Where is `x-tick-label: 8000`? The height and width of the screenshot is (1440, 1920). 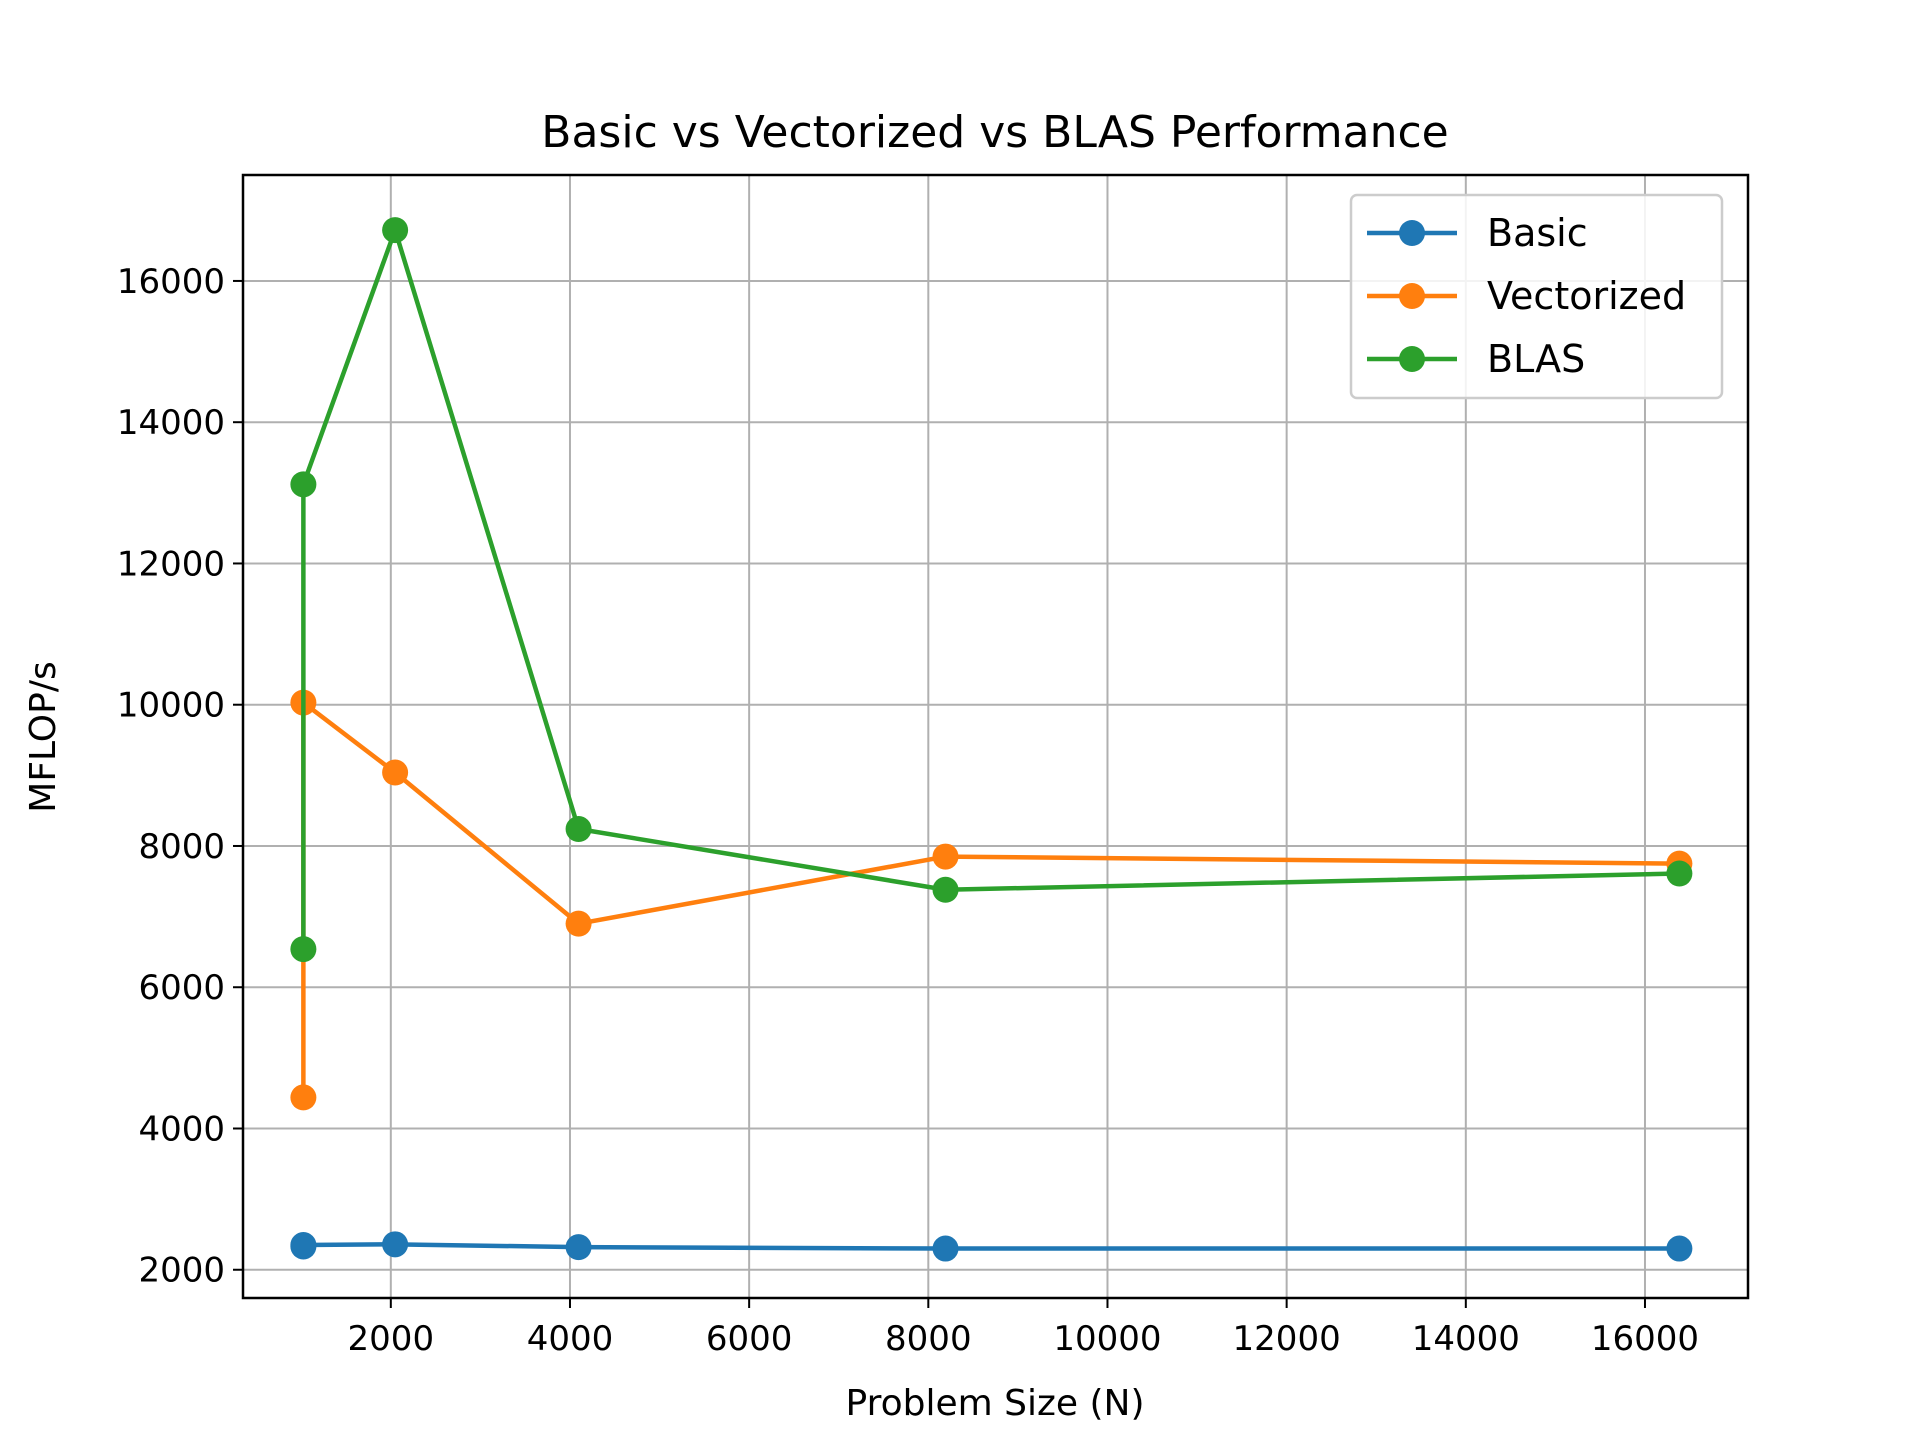
x-tick-label: 8000 is located at coordinates (928, 1339).